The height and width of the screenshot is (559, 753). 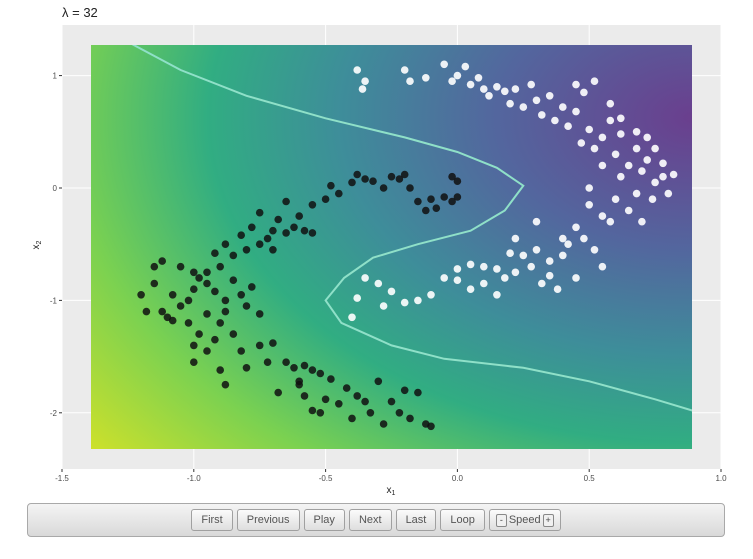 What do you see at coordinates (324, 520) in the screenshot?
I see `play-button: Play` at bounding box center [324, 520].